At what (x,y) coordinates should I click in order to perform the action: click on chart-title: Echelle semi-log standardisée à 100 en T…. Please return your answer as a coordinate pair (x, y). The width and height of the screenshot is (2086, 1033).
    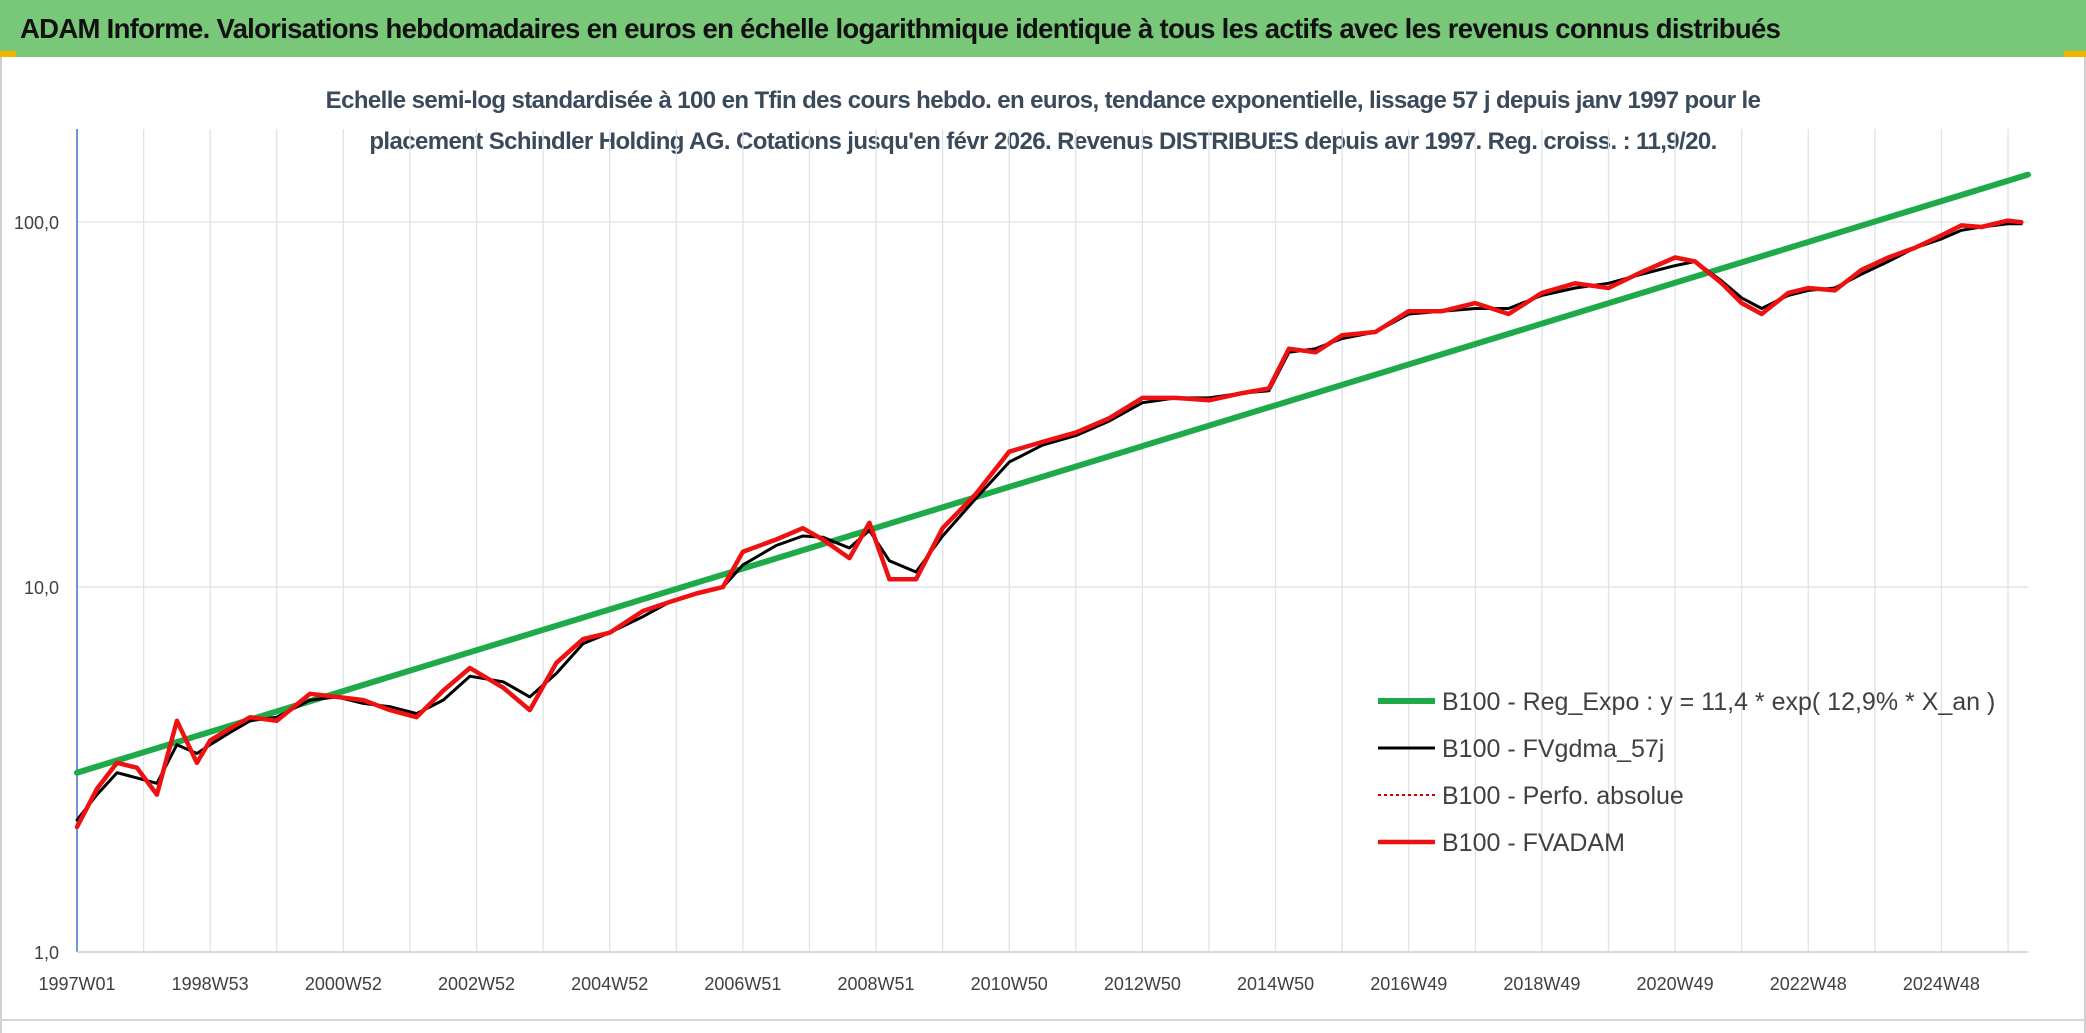
    Looking at the image, I should click on (1043, 100).